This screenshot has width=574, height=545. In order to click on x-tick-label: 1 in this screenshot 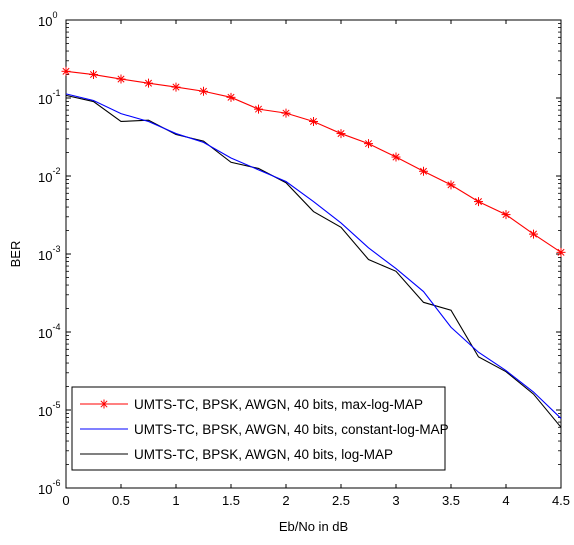, I will do `click(175, 500)`.